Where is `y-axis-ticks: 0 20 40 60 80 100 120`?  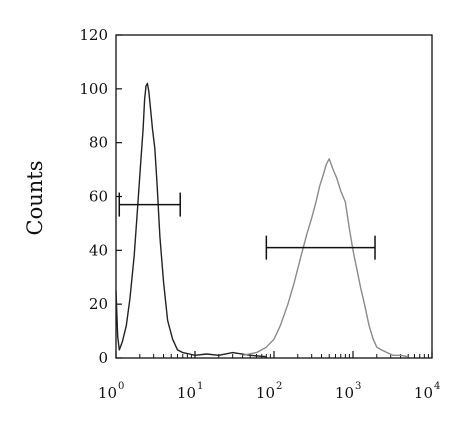 y-axis-ticks: 0 20 40 60 80 100 120 is located at coordinates (100, 196).